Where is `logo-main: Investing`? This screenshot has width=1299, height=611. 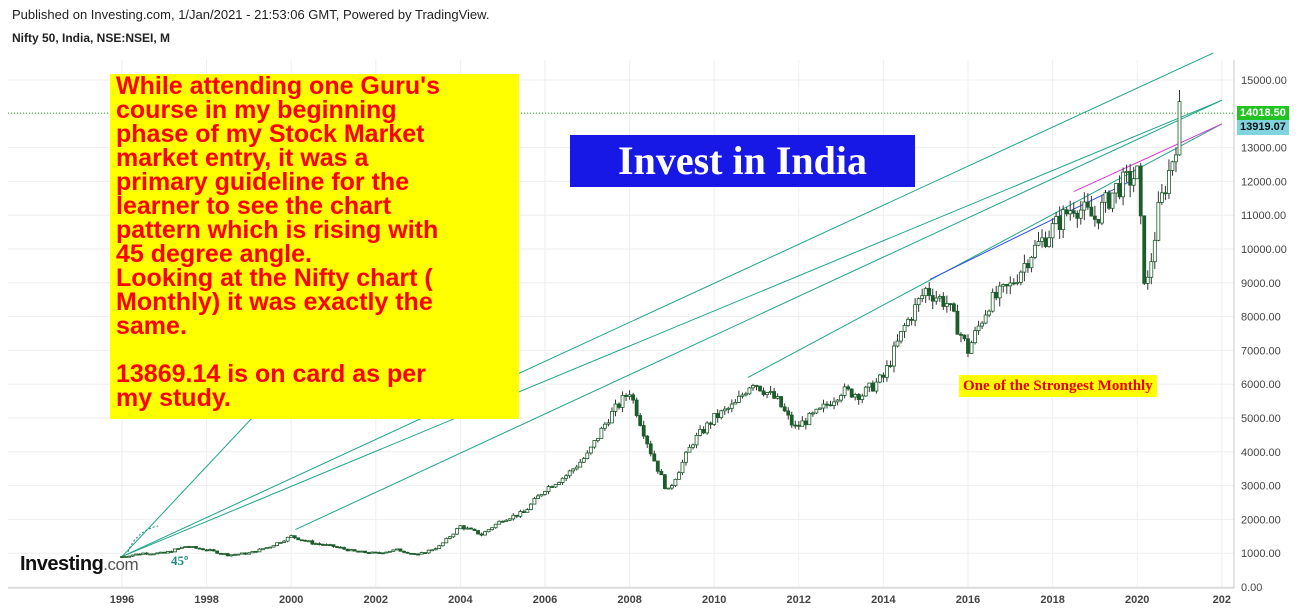
logo-main: Investing is located at coordinates (62, 564).